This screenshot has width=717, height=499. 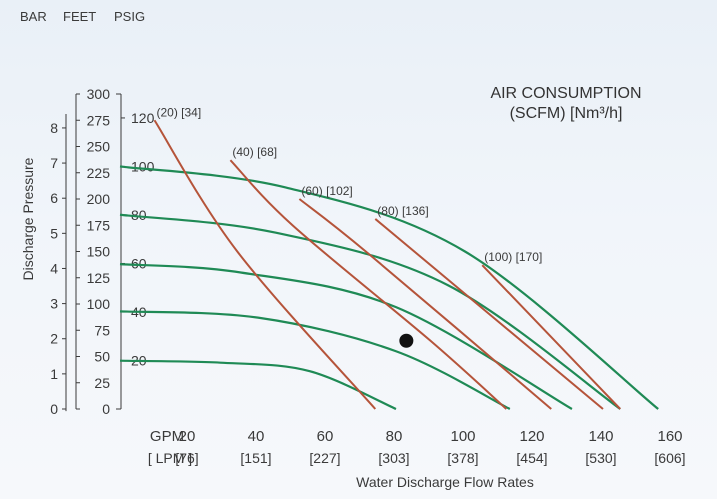 I want to click on x-gpm-tick-label: 160, so click(x=669, y=436).